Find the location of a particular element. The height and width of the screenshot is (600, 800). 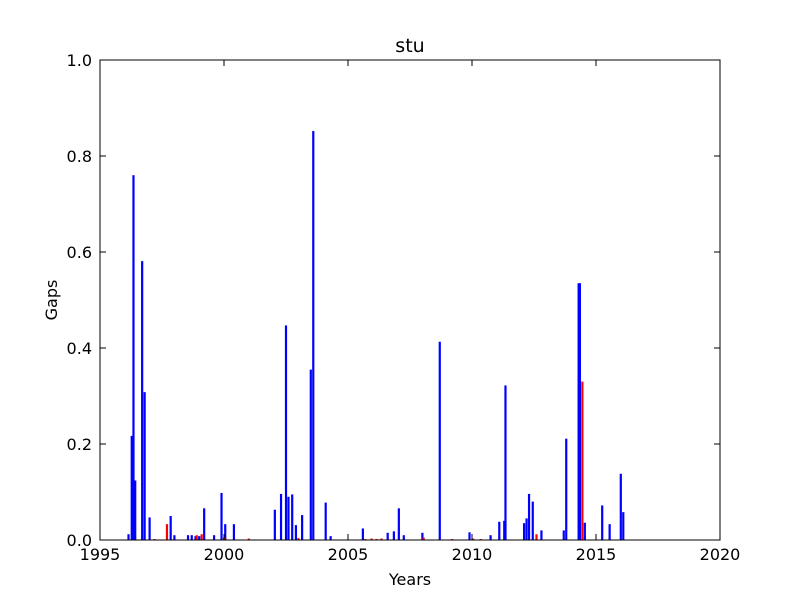

y-tick-label: 0.6 is located at coordinates (79, 252).